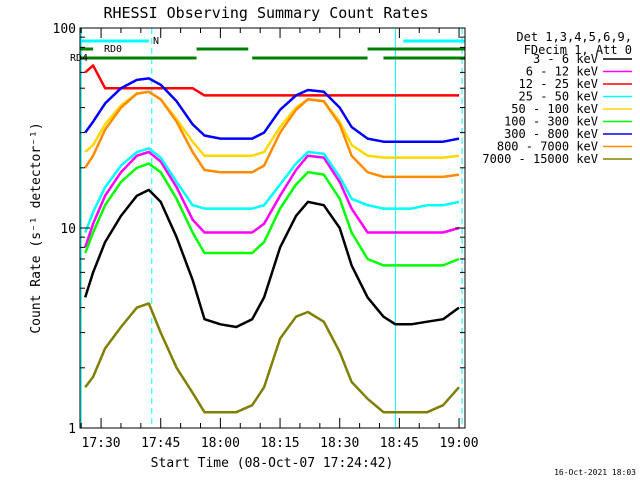 This screenshot has height=480, width=640. Describe the element at coordinates (574, 37) in the screenshot. I see `legend-header-line-1: Det 1,3,4,5,6,9,` at that location.